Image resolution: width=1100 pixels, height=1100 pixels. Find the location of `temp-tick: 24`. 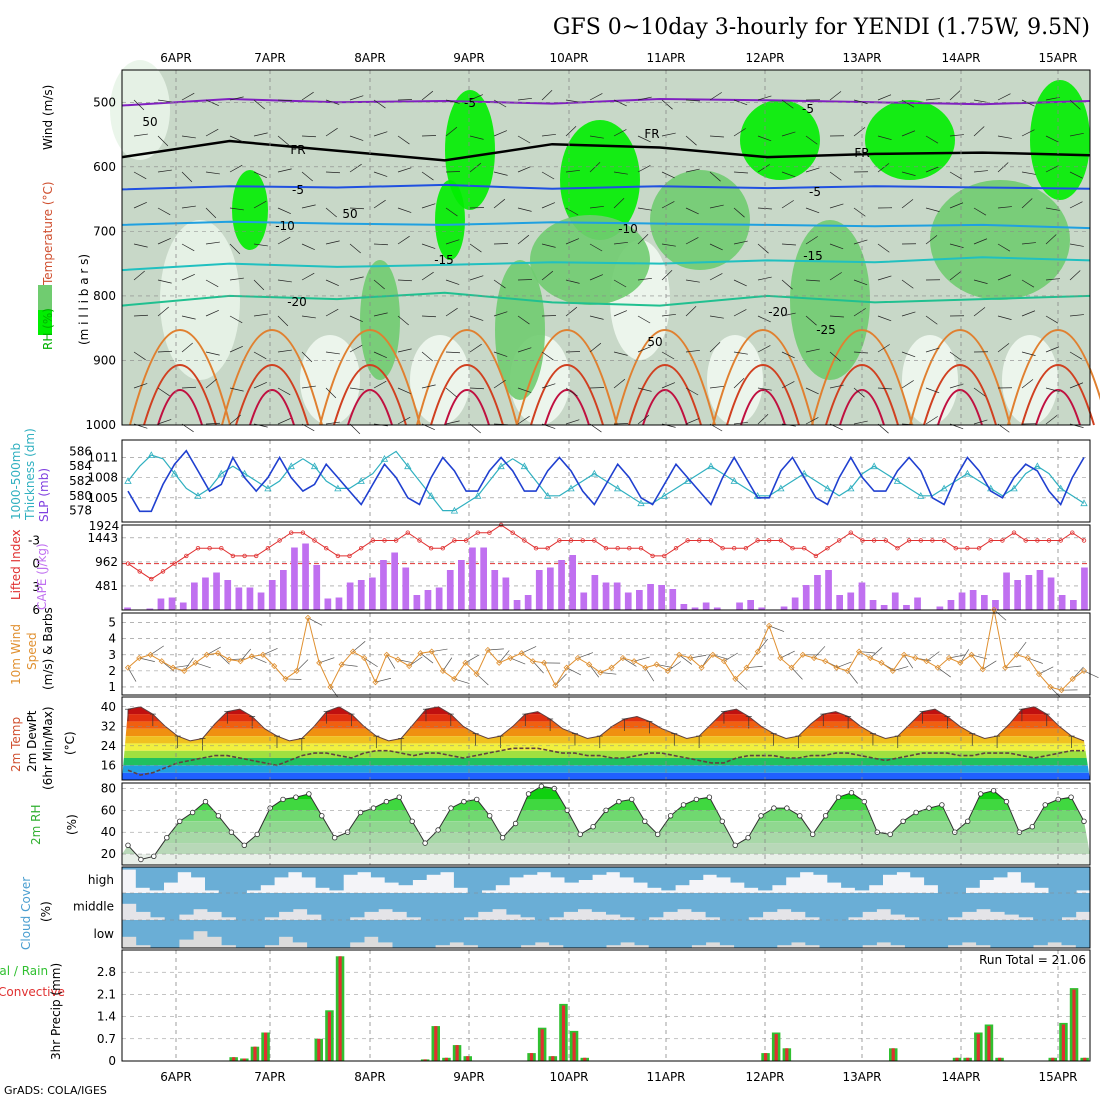

temp-tick: 24 is located at coordinates (108, 746).